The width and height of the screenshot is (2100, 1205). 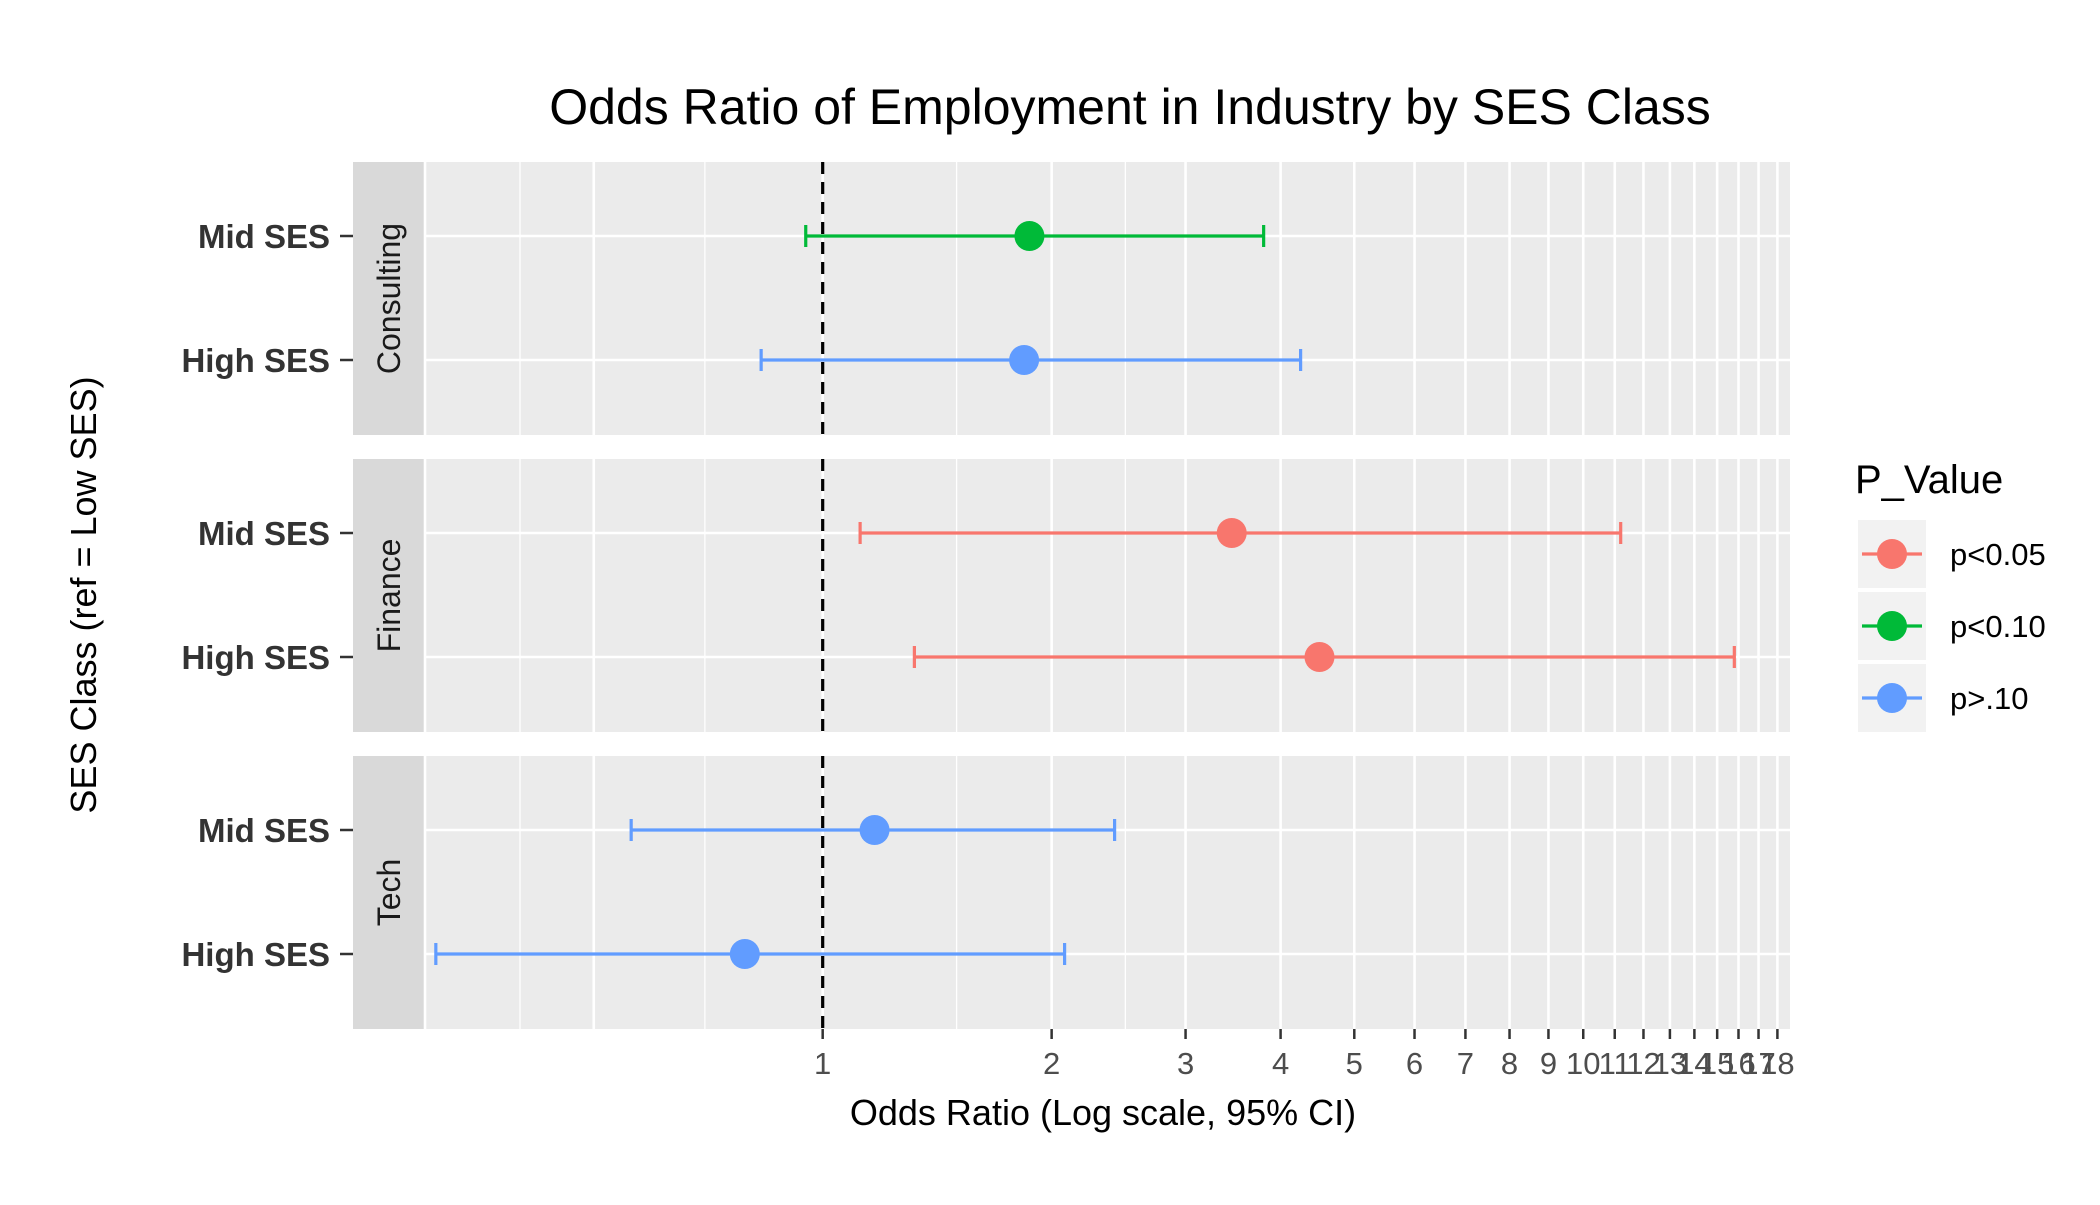 I want to click on legend-entry: p>.10, so click(x=1943, y=698).